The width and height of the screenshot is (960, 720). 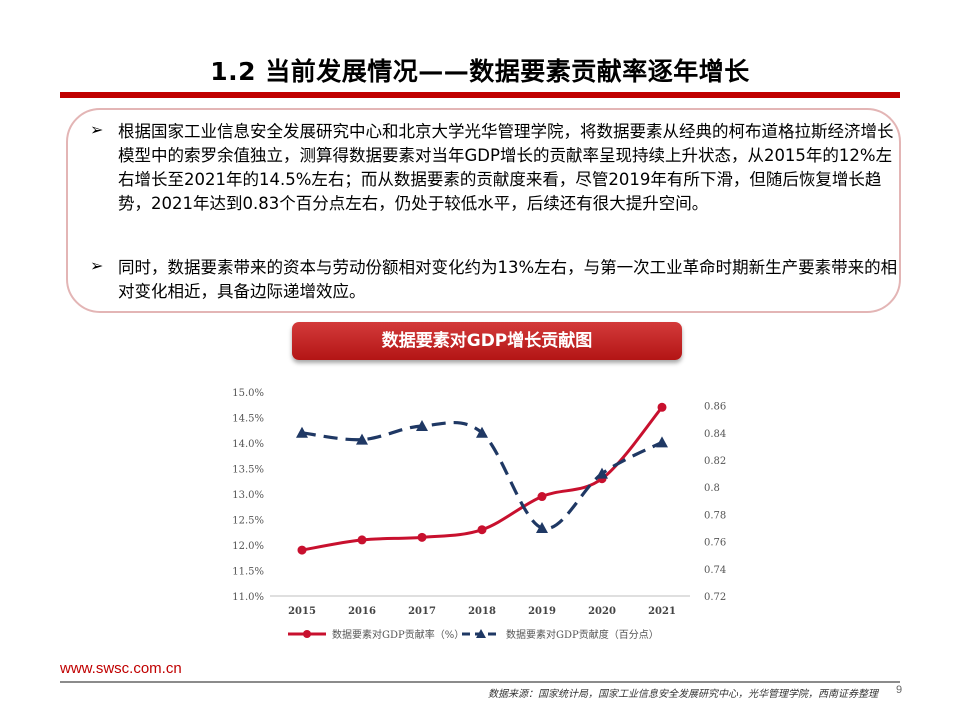 What do you see at coordinates (480, 95) in the screenshot?
I see `title-divider` at bounding box center [480, 95].